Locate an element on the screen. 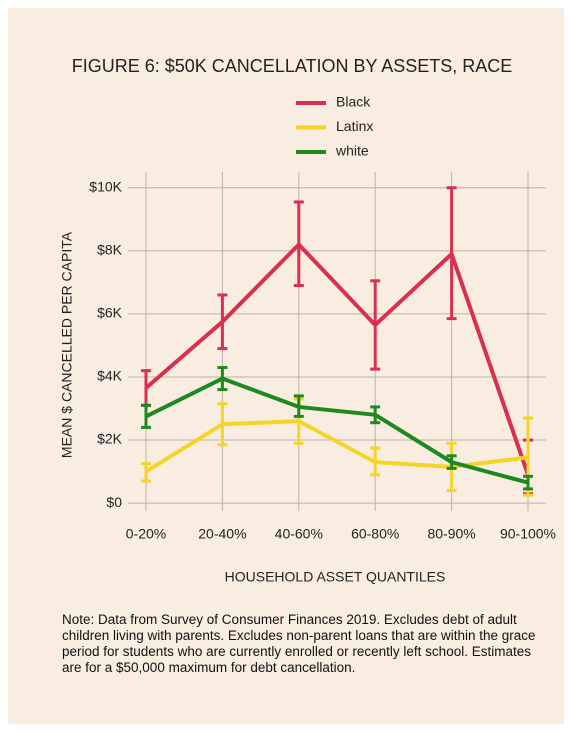 This screenshot has width=572, height=734. y-tick-label: $10K is located at coordinates (105, 186).